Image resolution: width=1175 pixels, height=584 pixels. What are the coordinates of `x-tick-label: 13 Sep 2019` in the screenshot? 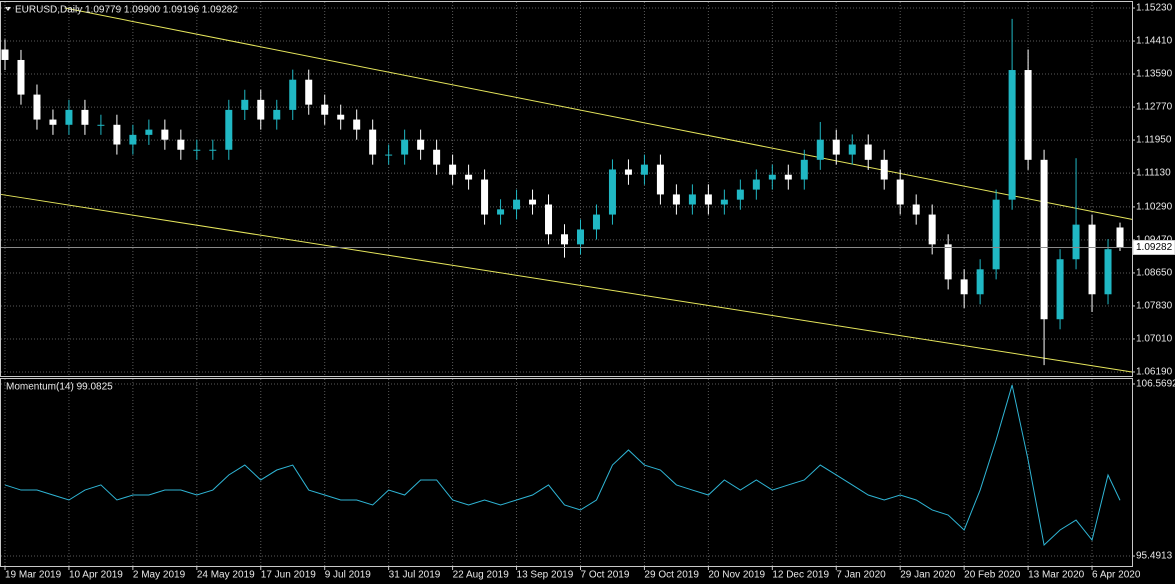 It's located at (545, 575).